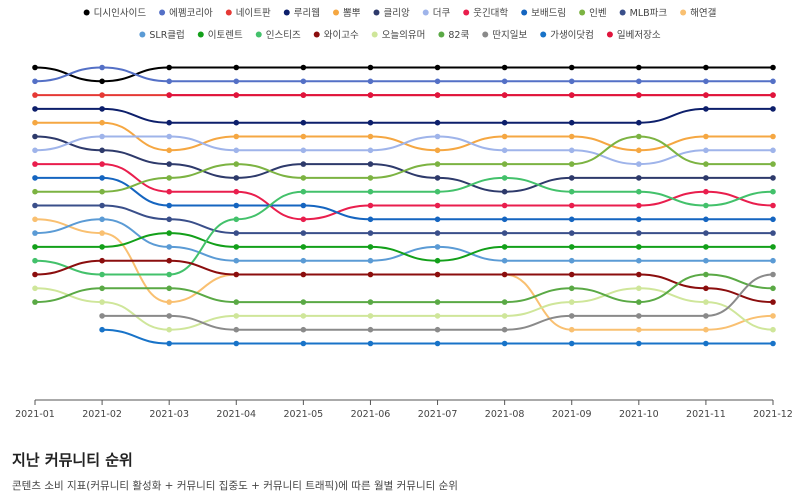  Describe the element at coordinates (436, 13) in the screenshot. I see `legend-item: 더쿠` at that location.